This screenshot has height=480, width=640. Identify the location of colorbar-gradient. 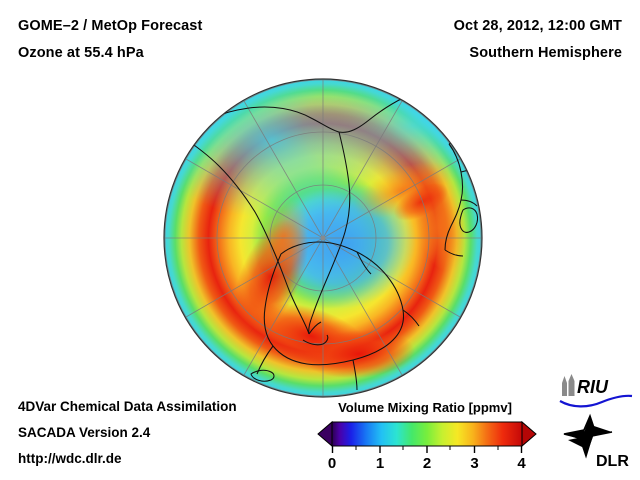
(427, 434).